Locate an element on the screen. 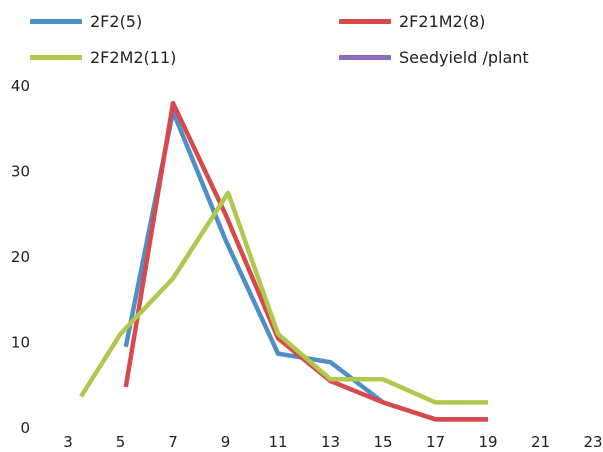  y-tick-label-40: 40 is located at coordinates (20, 86).